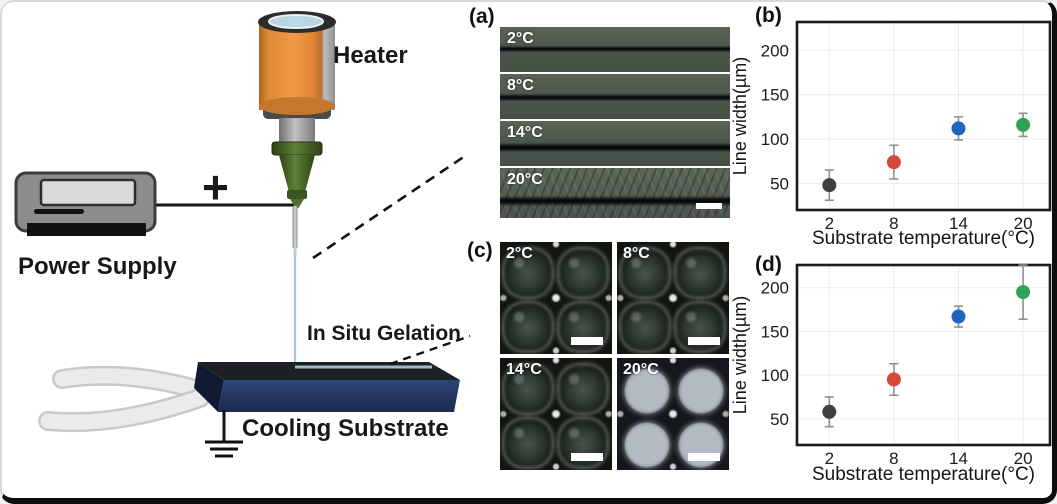 This screenshot has width=1057, height=504. I want to click on panel-c-letter: (c), so click(480, 250).